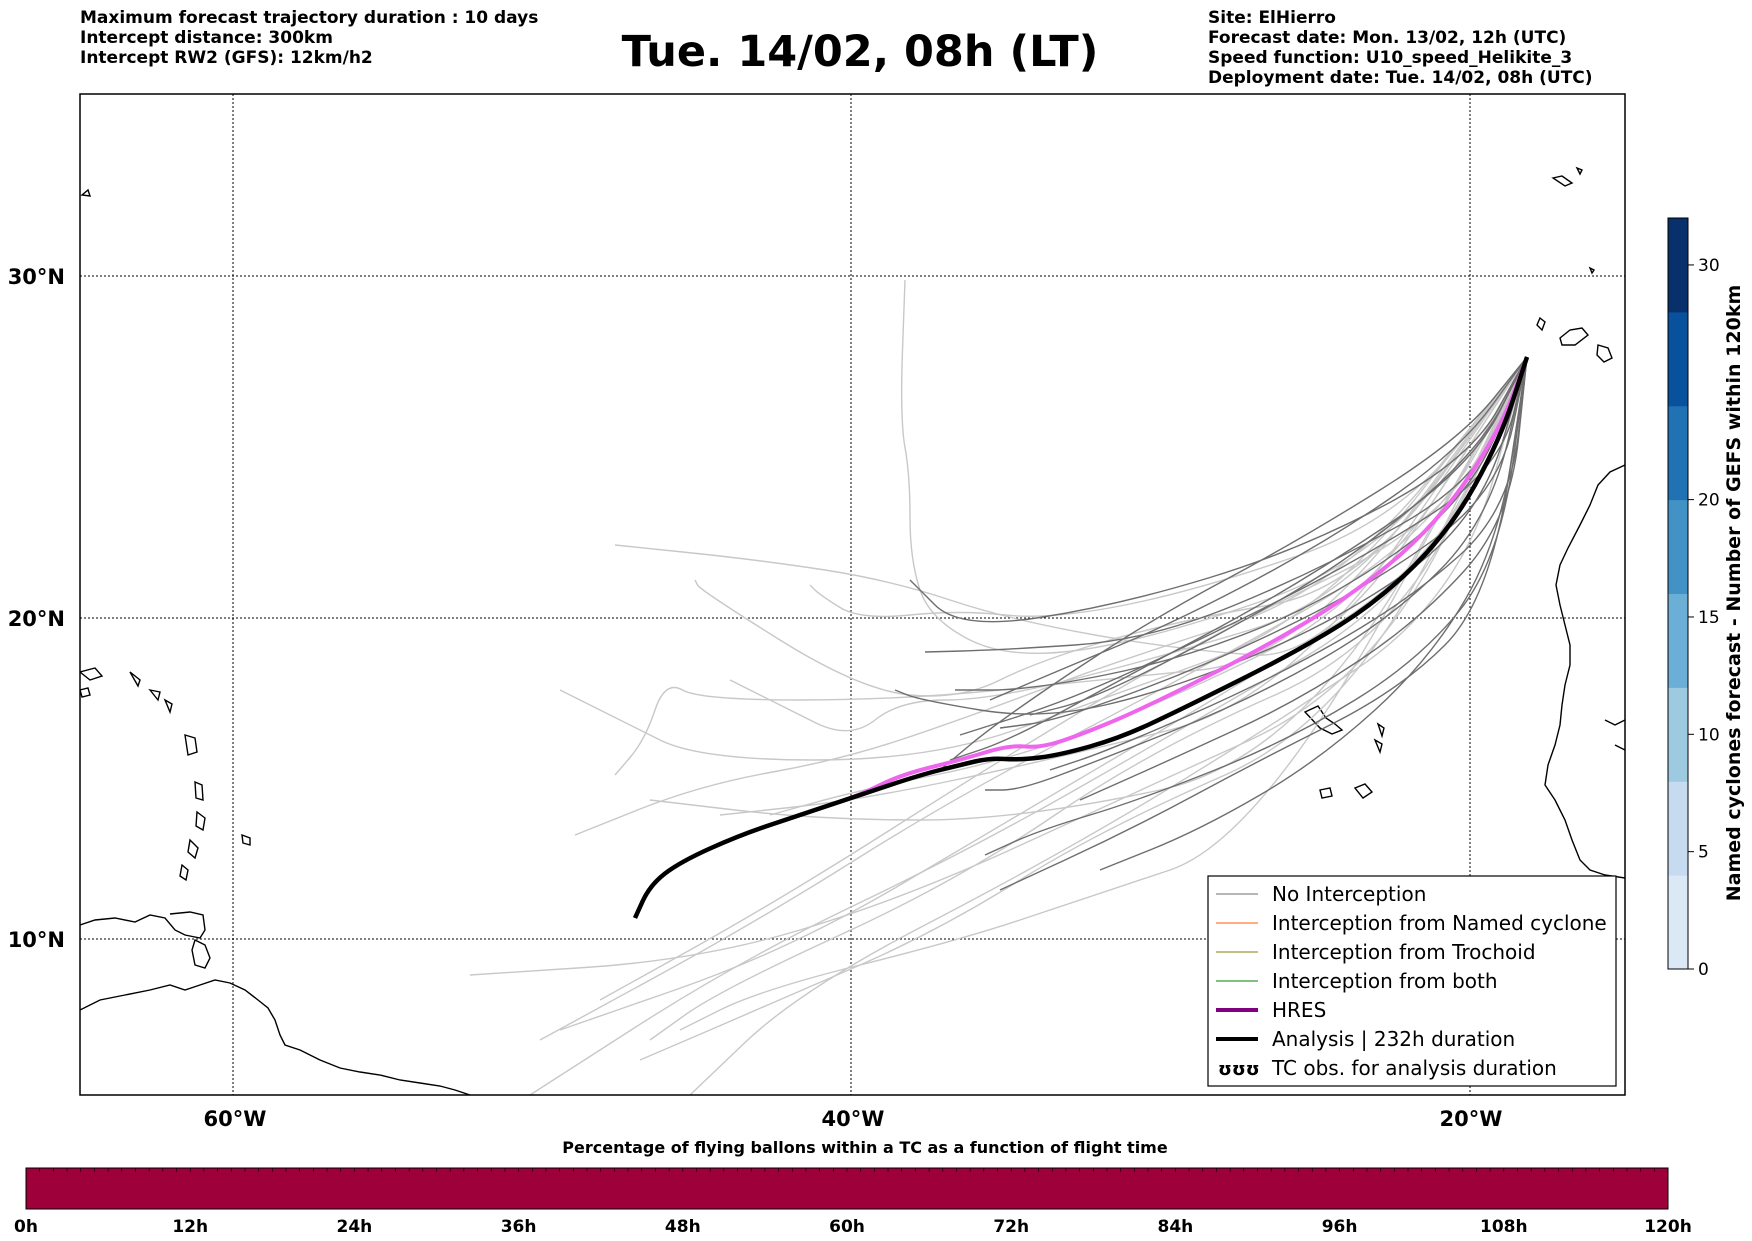 The width and height of the screenshot is (1752, 1241). Describe the element at coordinates (226, 58) in the screenshot. I see `intercept-rw2-text: Intercept RW2 (GFS): 12km/h2` at that location.